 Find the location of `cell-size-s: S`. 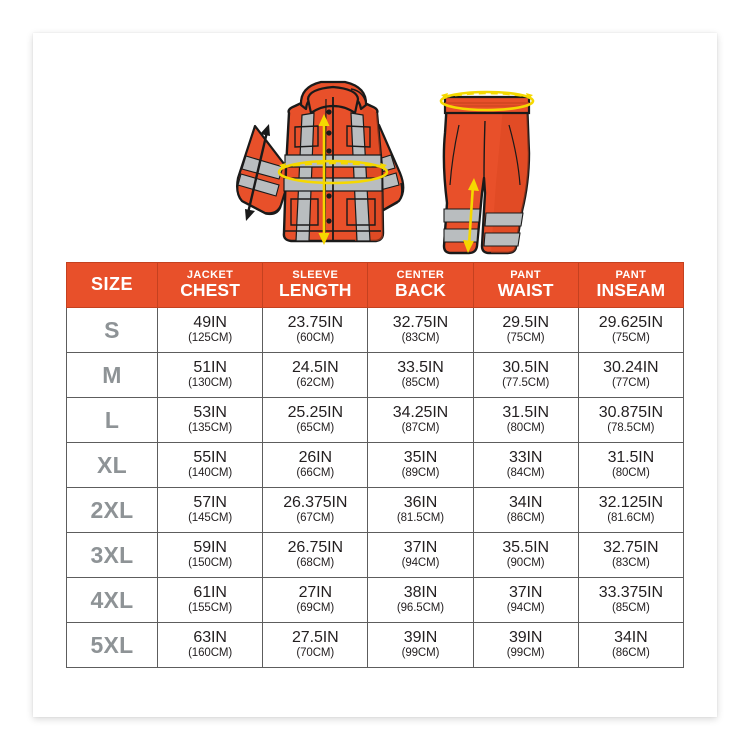

cell-size-s: S is located at coordinates (112, 330).